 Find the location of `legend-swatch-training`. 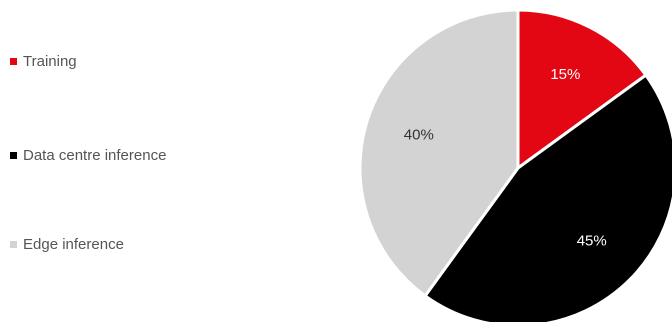

legend-swatch-training is located at coordinates (13, 61).